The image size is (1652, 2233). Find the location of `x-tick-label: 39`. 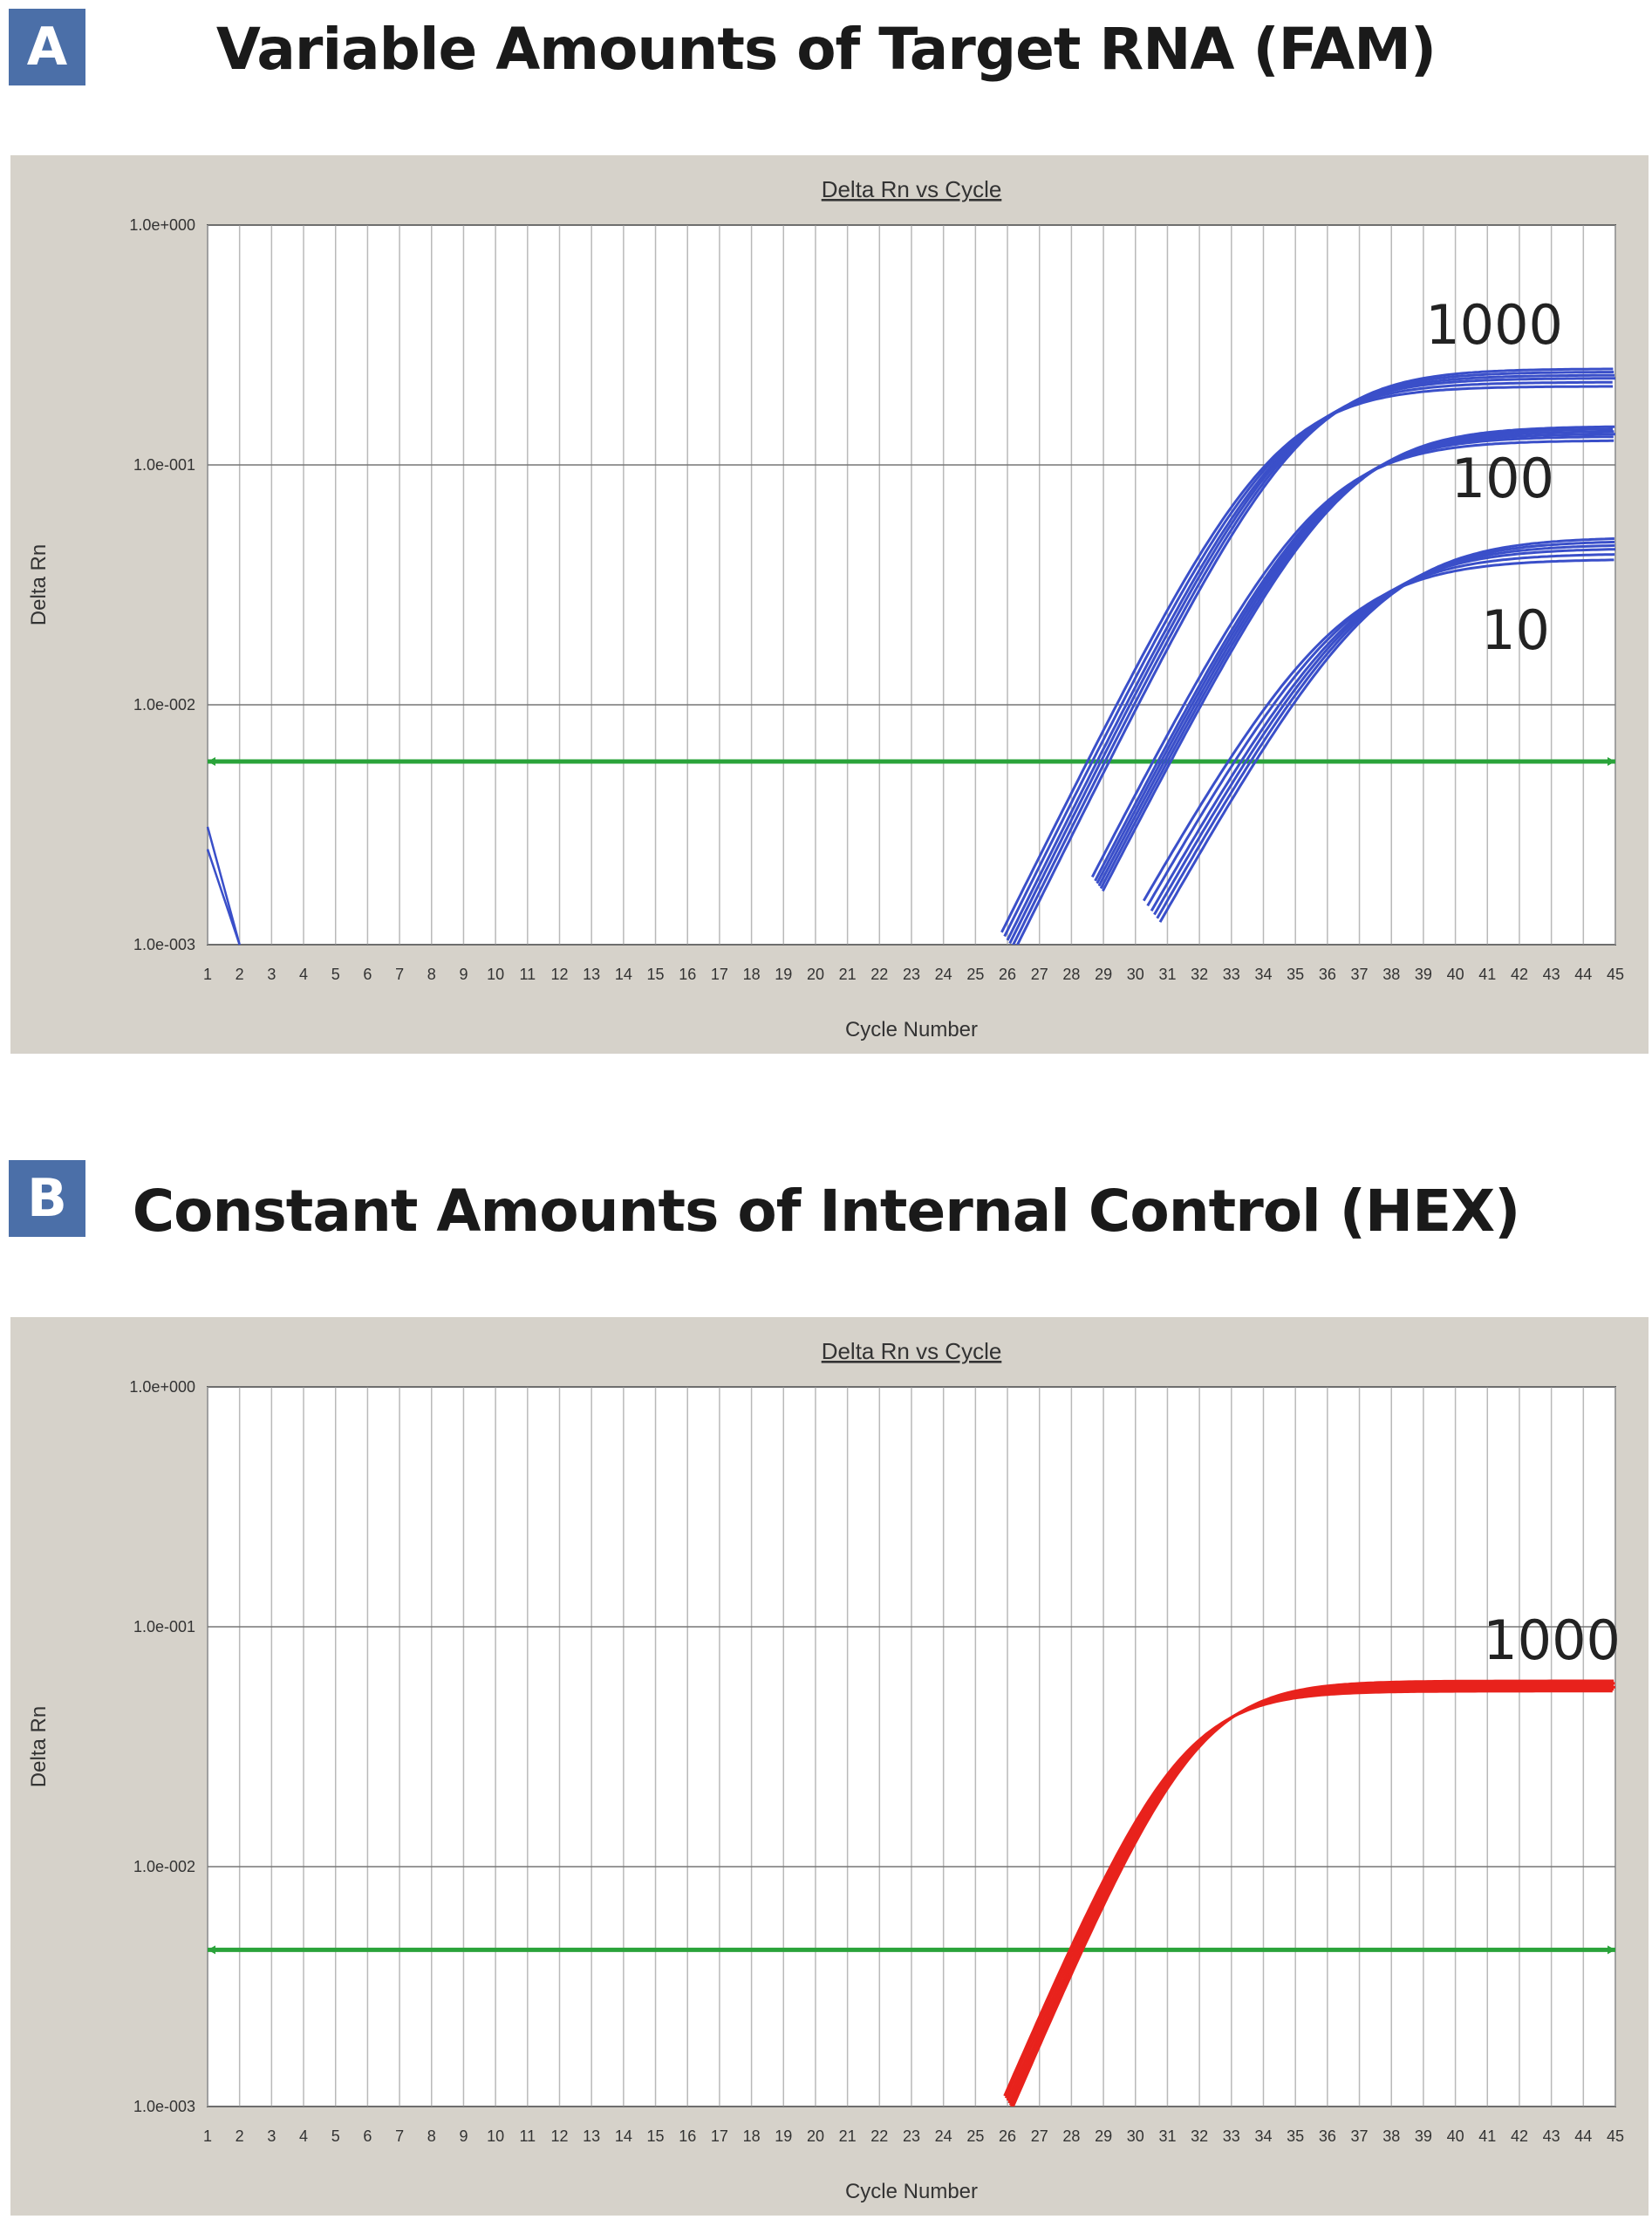

x-tick-label: 39 is located at coordinates (1423, 2136).